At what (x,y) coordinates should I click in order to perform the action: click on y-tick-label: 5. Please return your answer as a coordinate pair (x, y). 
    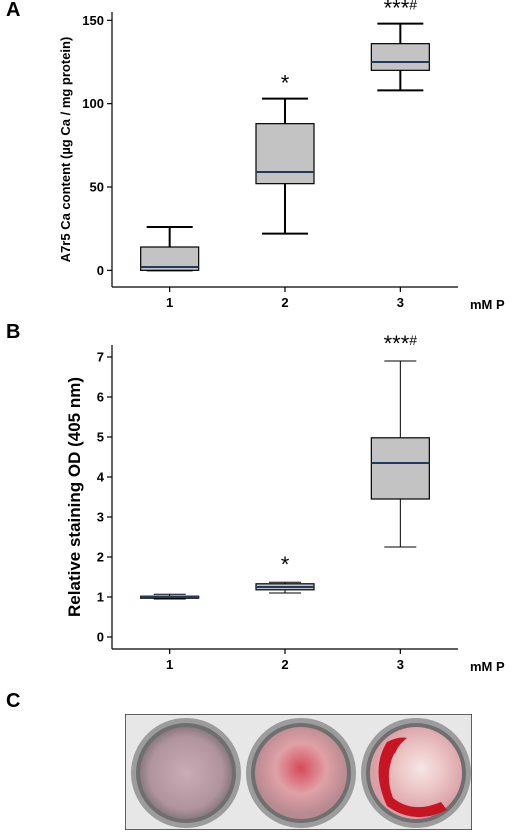
    Looking at the image, I should click on (100, 437).